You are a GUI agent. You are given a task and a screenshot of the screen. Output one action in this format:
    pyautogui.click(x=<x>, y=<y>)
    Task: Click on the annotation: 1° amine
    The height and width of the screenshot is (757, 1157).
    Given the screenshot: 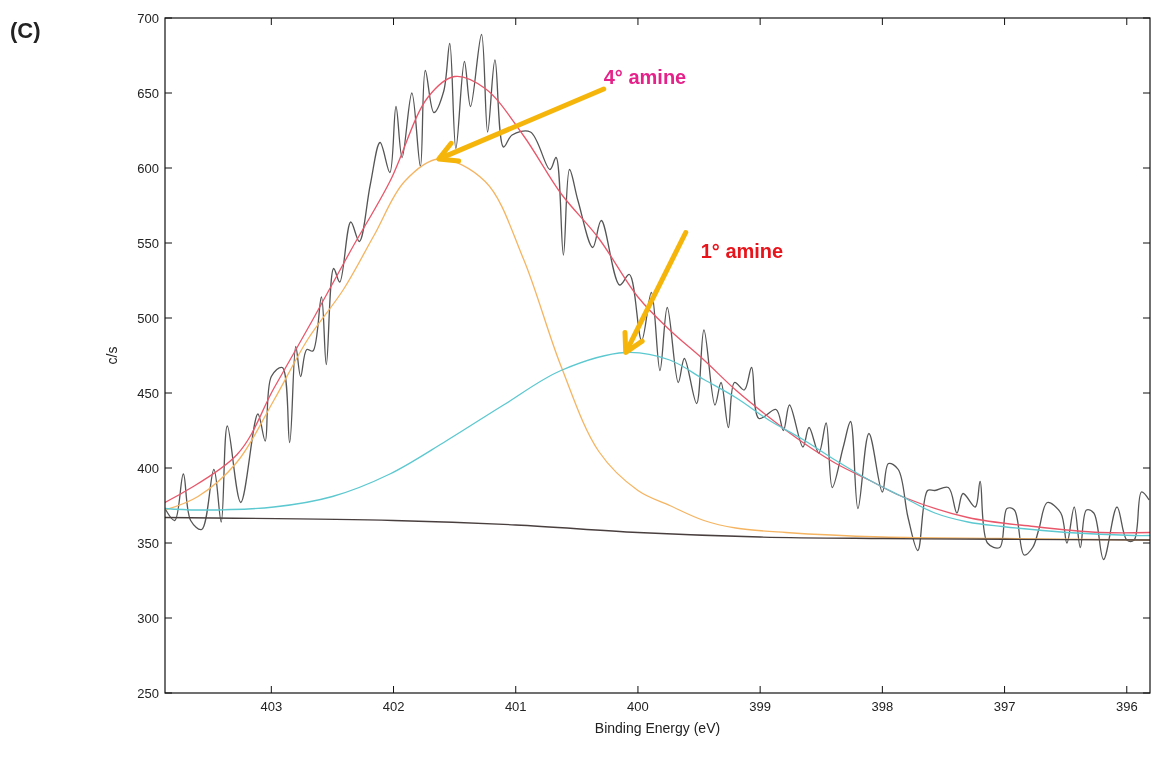 What is the action you would take?
    pyautogui.click(x=742, y=250)
    